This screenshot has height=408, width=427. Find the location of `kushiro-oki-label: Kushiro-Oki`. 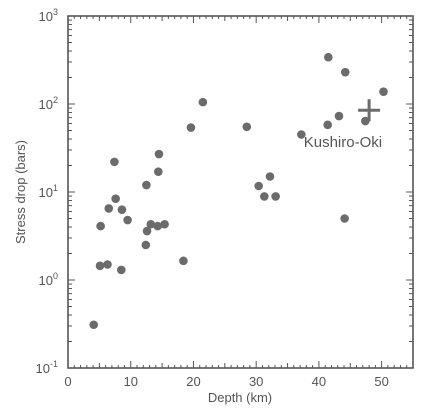

kushiro-oki-label: Kushiro-Oki is located at coordinates (343, 142).